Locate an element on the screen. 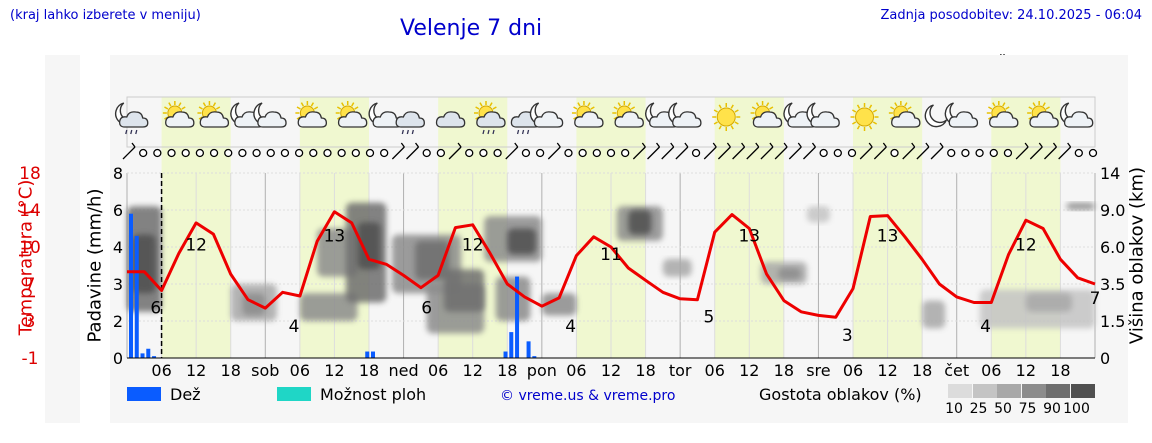 This screenshot has width=1152, height=443. x-tick-label: čet is located at coordinates (956, 370).